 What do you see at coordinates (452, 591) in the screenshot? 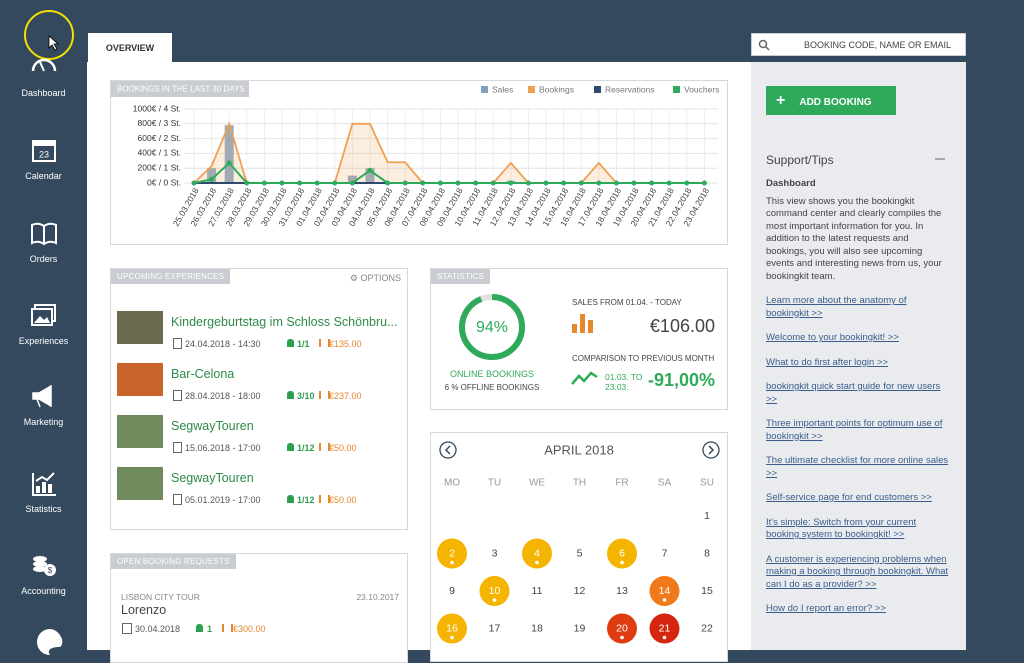
I see `calendar-day: 9` at bounding box center [452, 591].